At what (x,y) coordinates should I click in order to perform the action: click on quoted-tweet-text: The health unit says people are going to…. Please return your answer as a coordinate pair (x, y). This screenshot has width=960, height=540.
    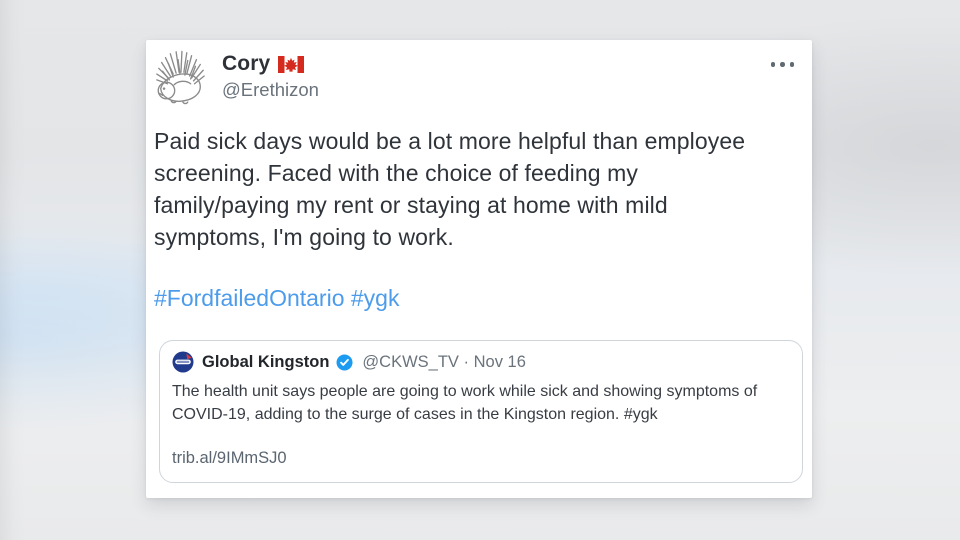
    Looking at the image, I should click on (465, 403).